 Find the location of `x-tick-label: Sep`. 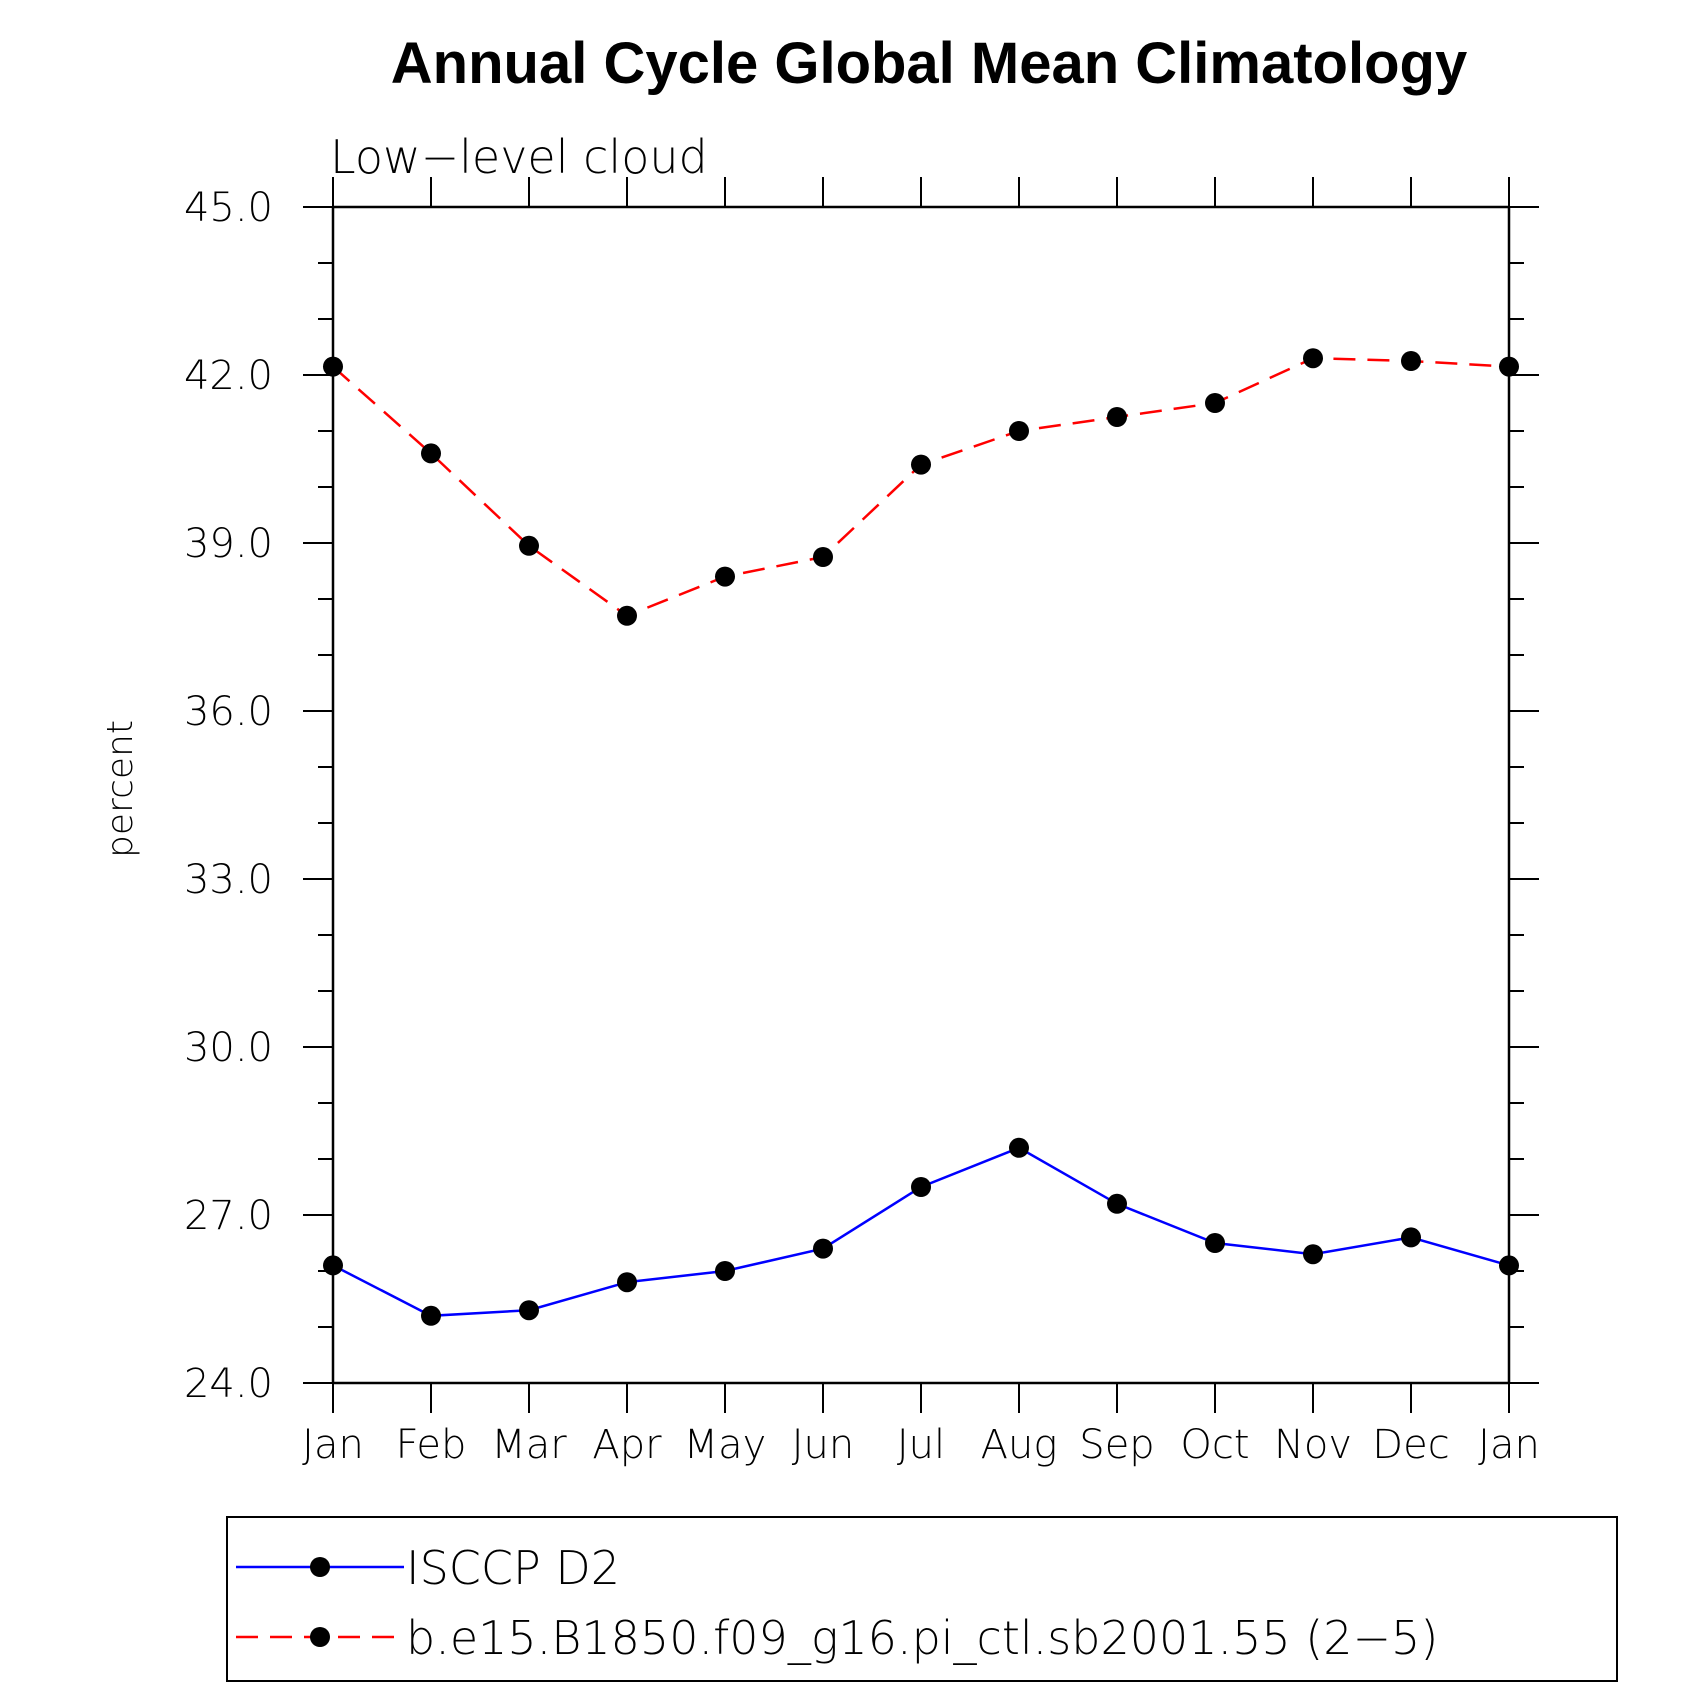

x-tick-label: Sep is located at coordinates (1116, 1445).